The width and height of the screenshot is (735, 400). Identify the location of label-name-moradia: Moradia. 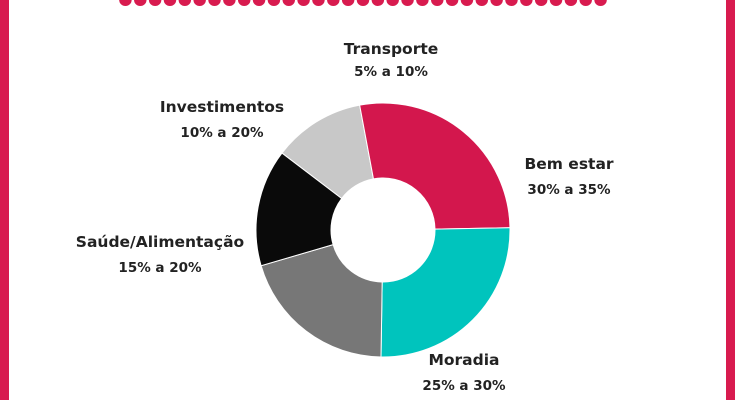
(463, 360).